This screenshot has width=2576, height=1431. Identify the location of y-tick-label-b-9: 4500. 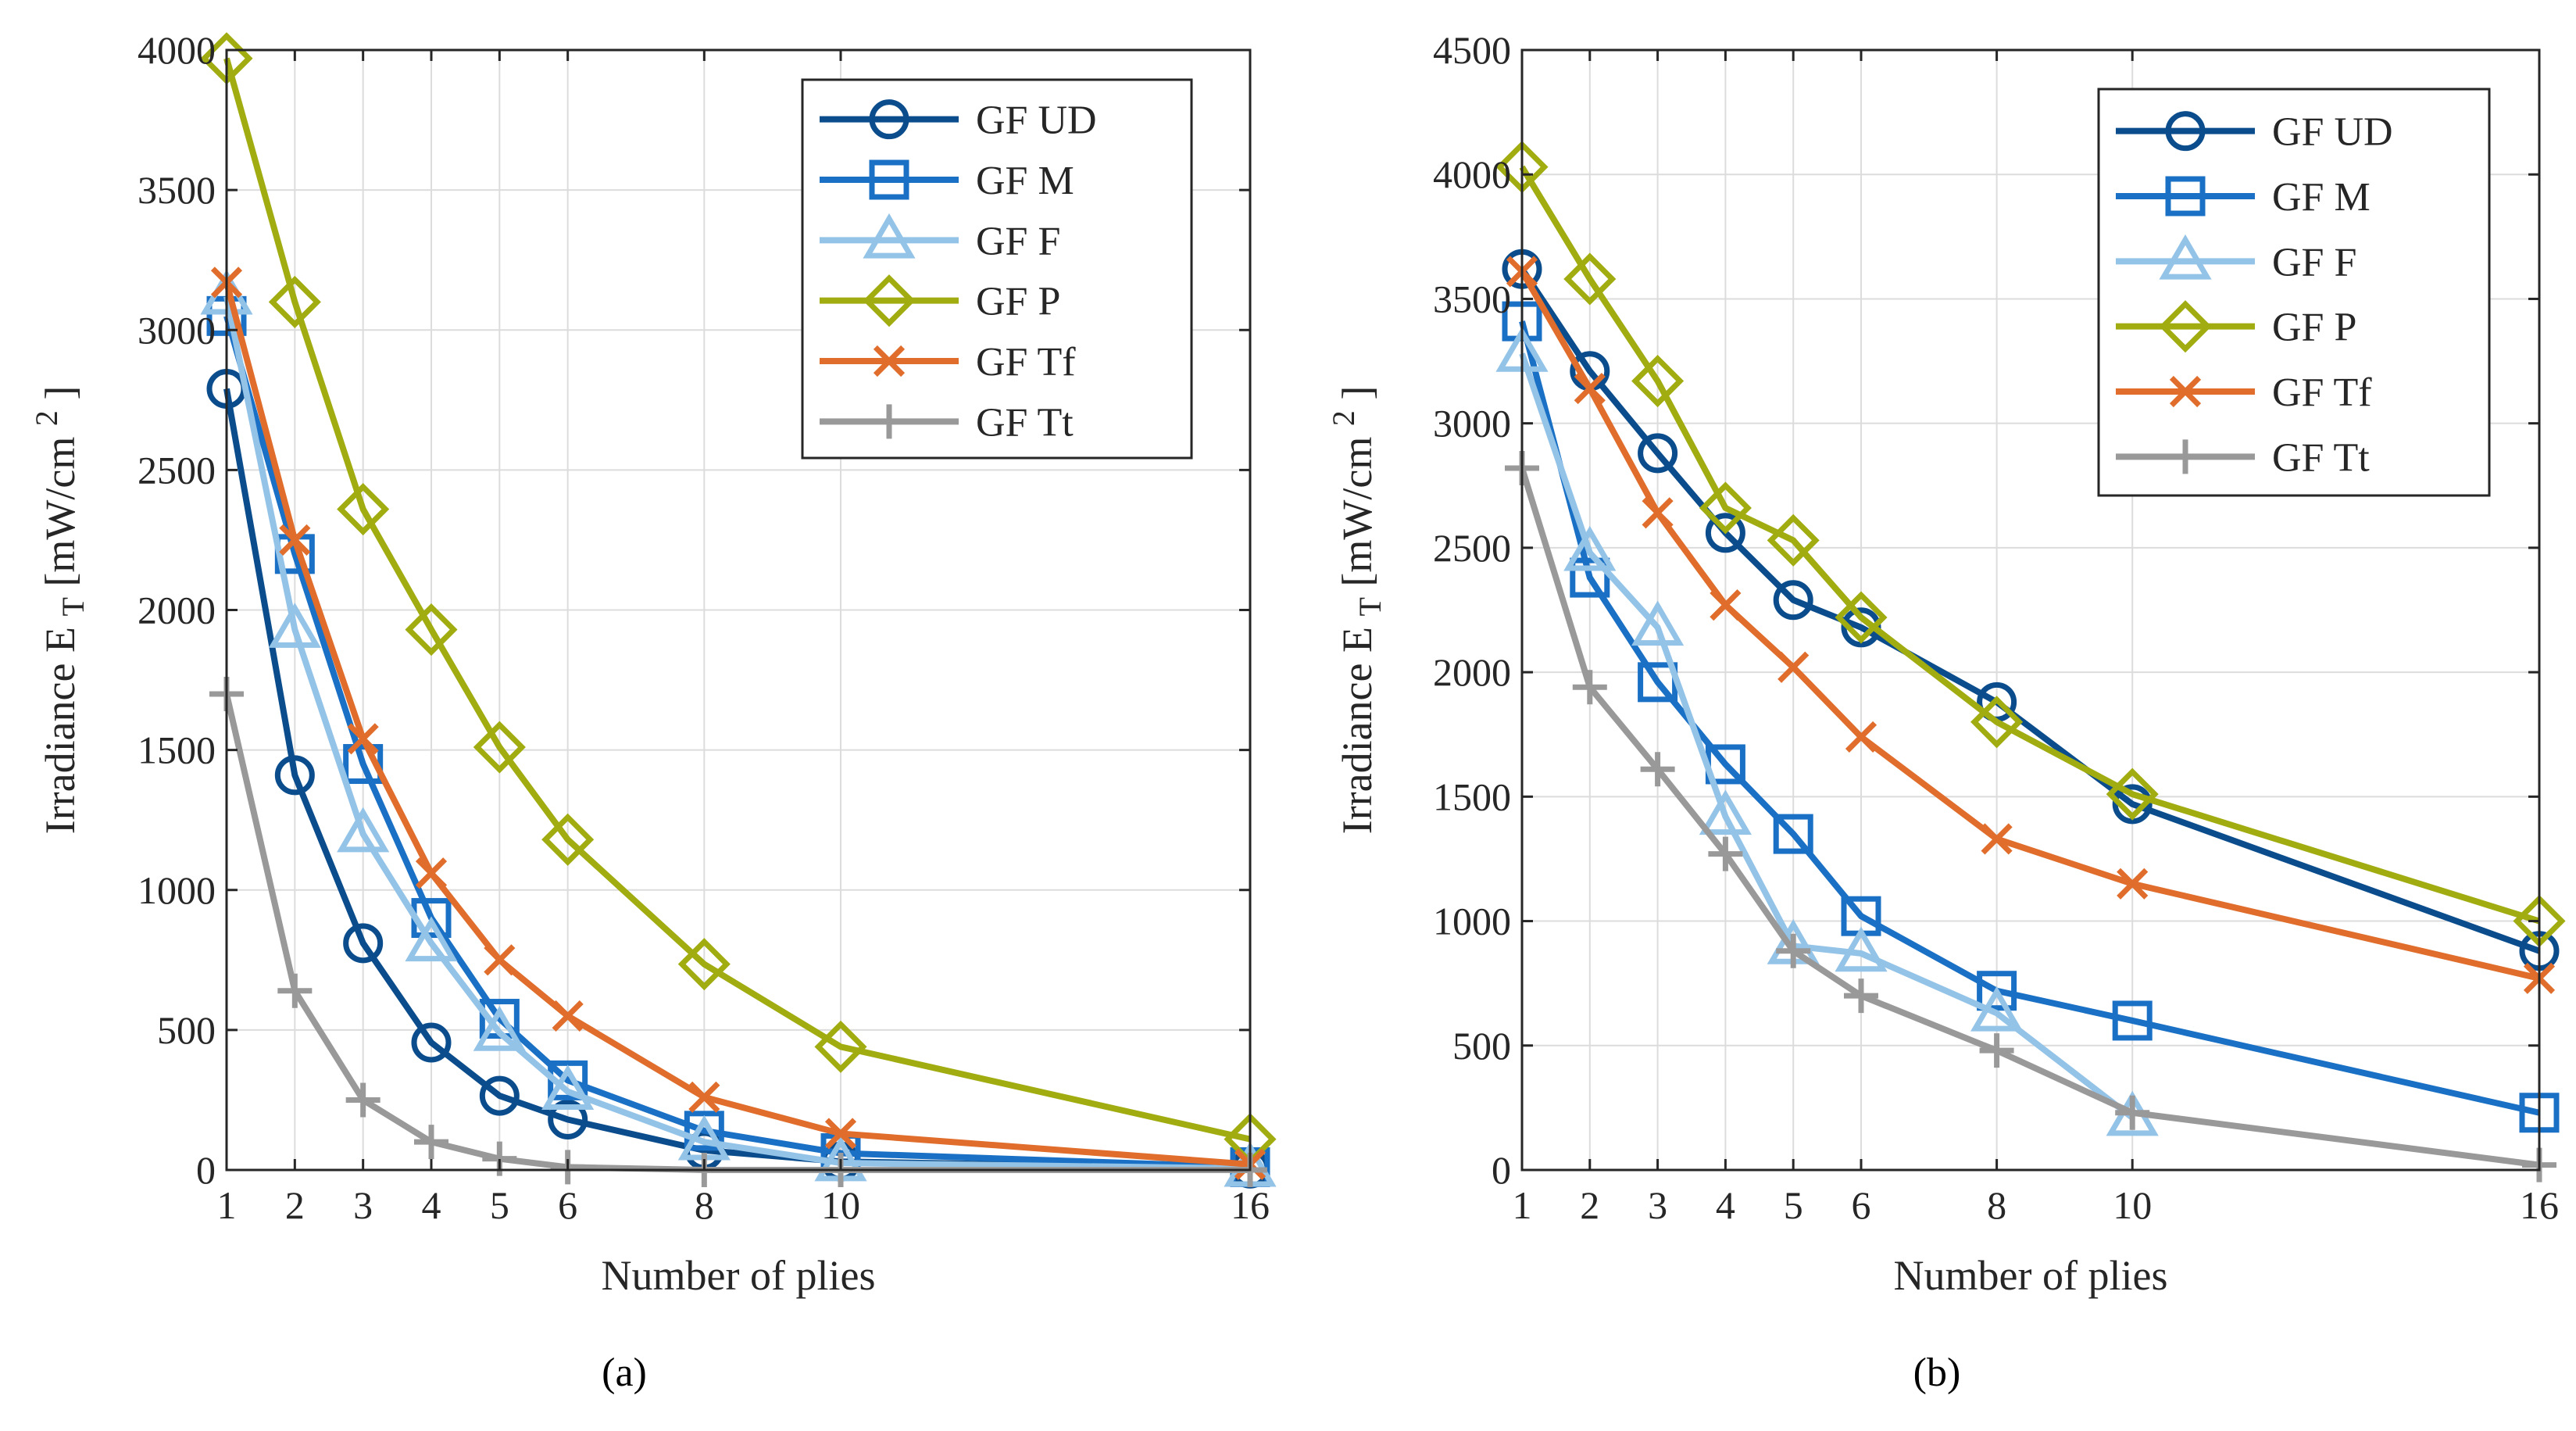
(1472, 50).